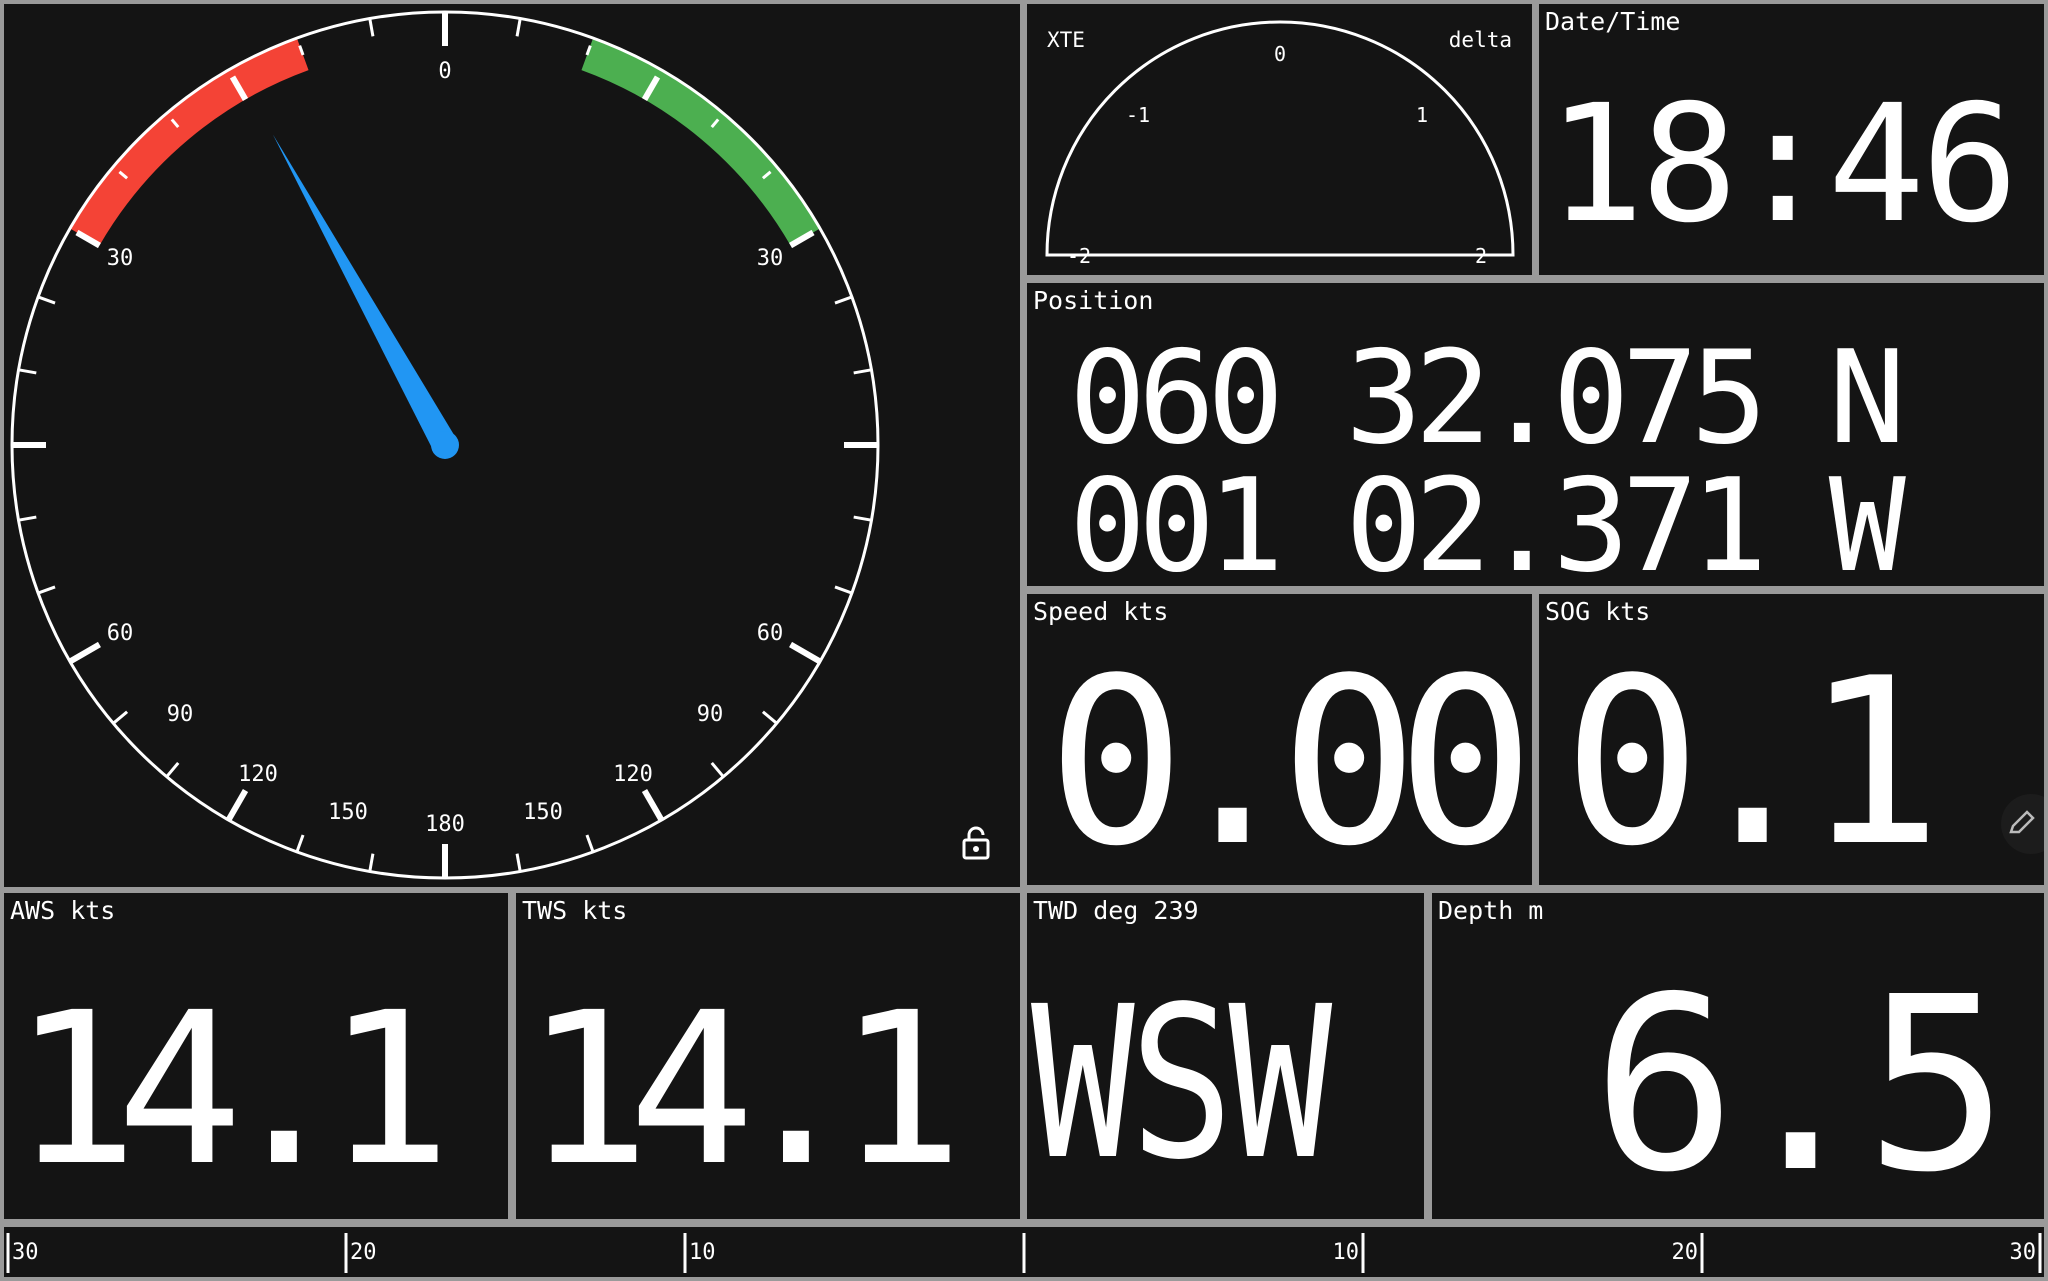  I want to click on edit-button, so click(2022, 824).